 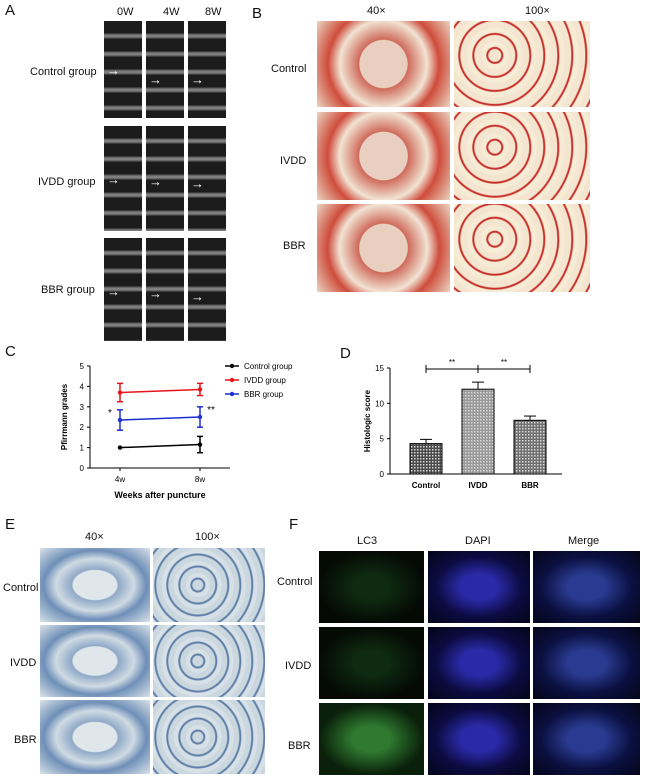 What do you see at coordinates (10, 351) in the screenshot?
I see `panel-c-letter: C` at bounding box center [10, 351].